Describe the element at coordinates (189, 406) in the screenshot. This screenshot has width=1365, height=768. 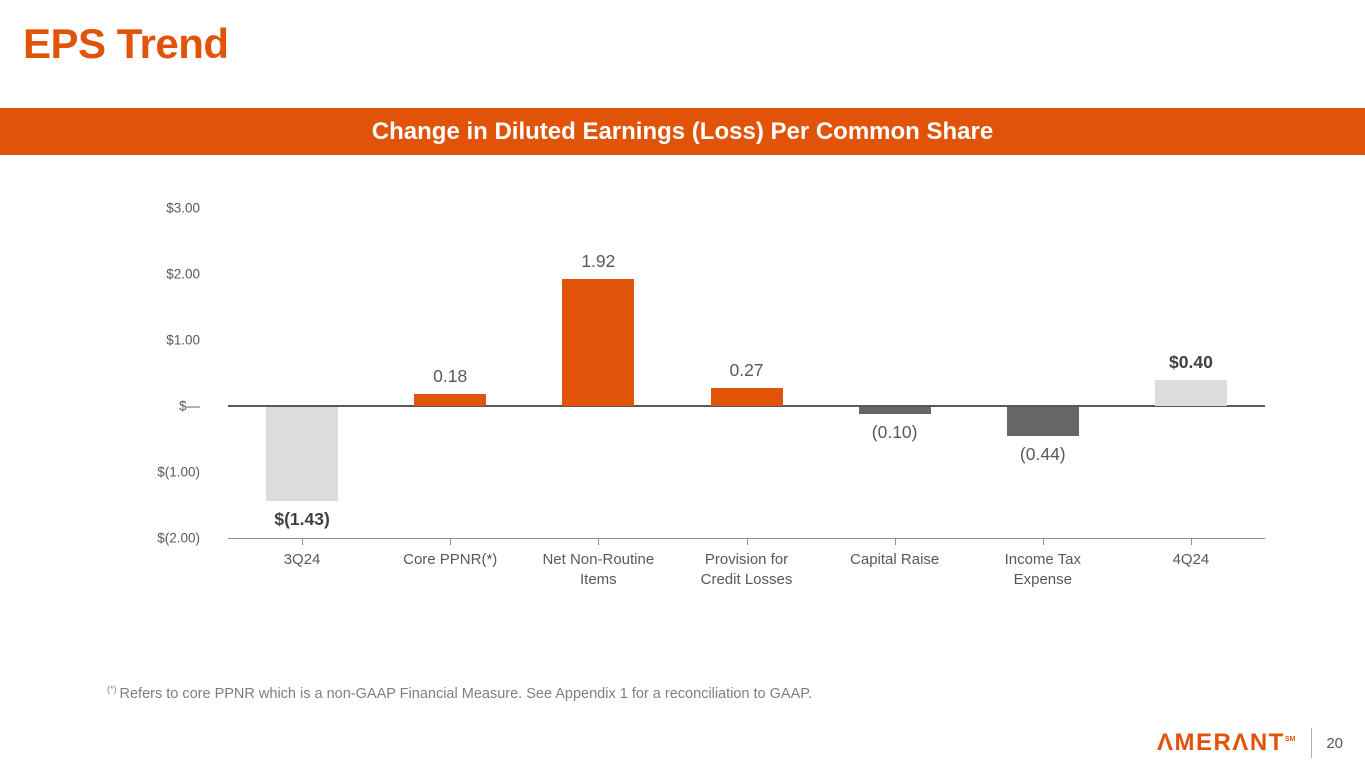
I see `y-axis-tick-label: $—` at that location.